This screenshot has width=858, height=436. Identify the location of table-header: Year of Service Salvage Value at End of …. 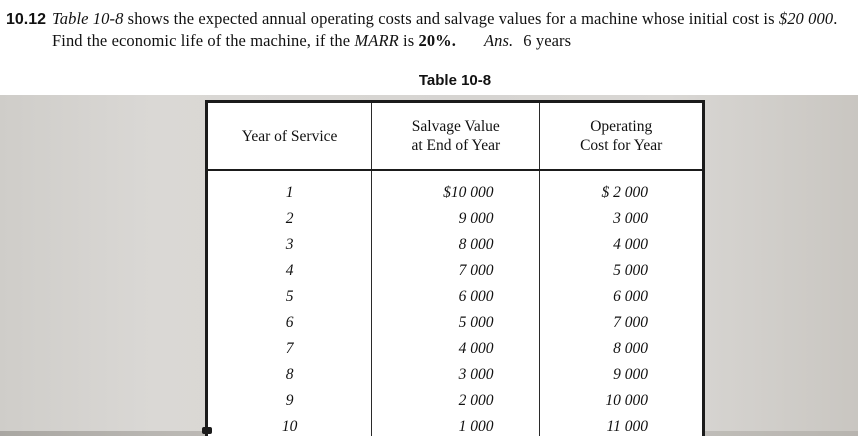
(455, 136).